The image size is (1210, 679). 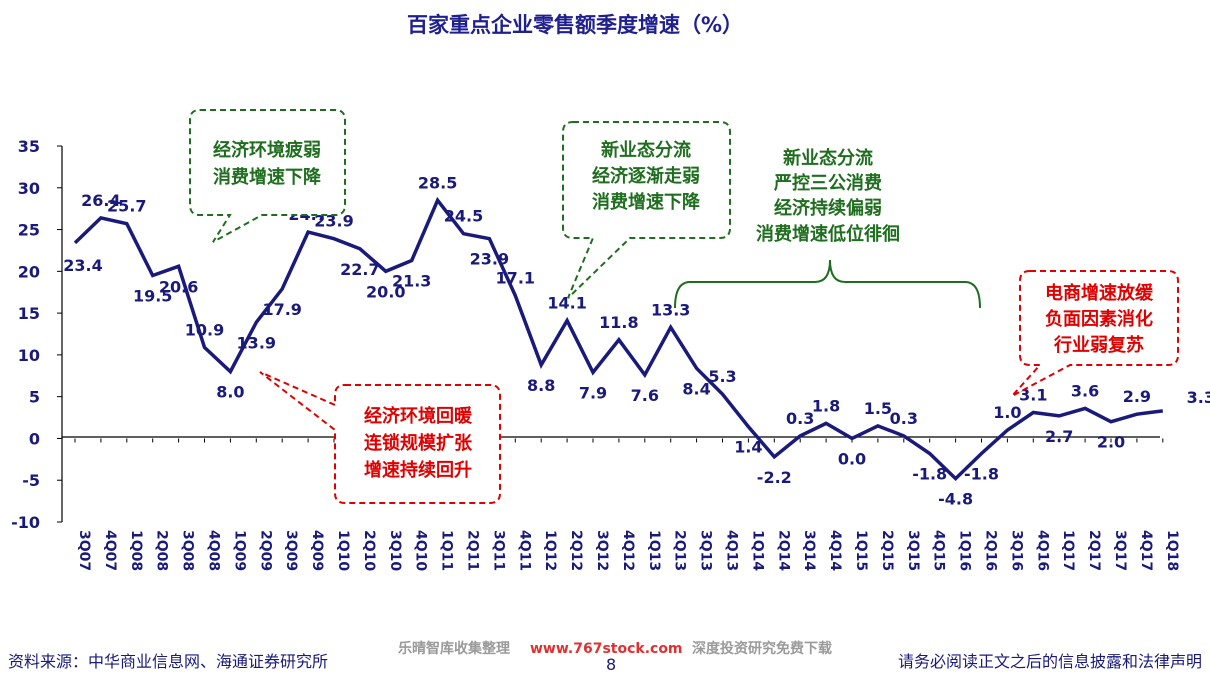 What do you see at coordinates (524, 550) in the screenshot?
I see `x-tick-label: 4Q11` at bounding box center [524, 550].